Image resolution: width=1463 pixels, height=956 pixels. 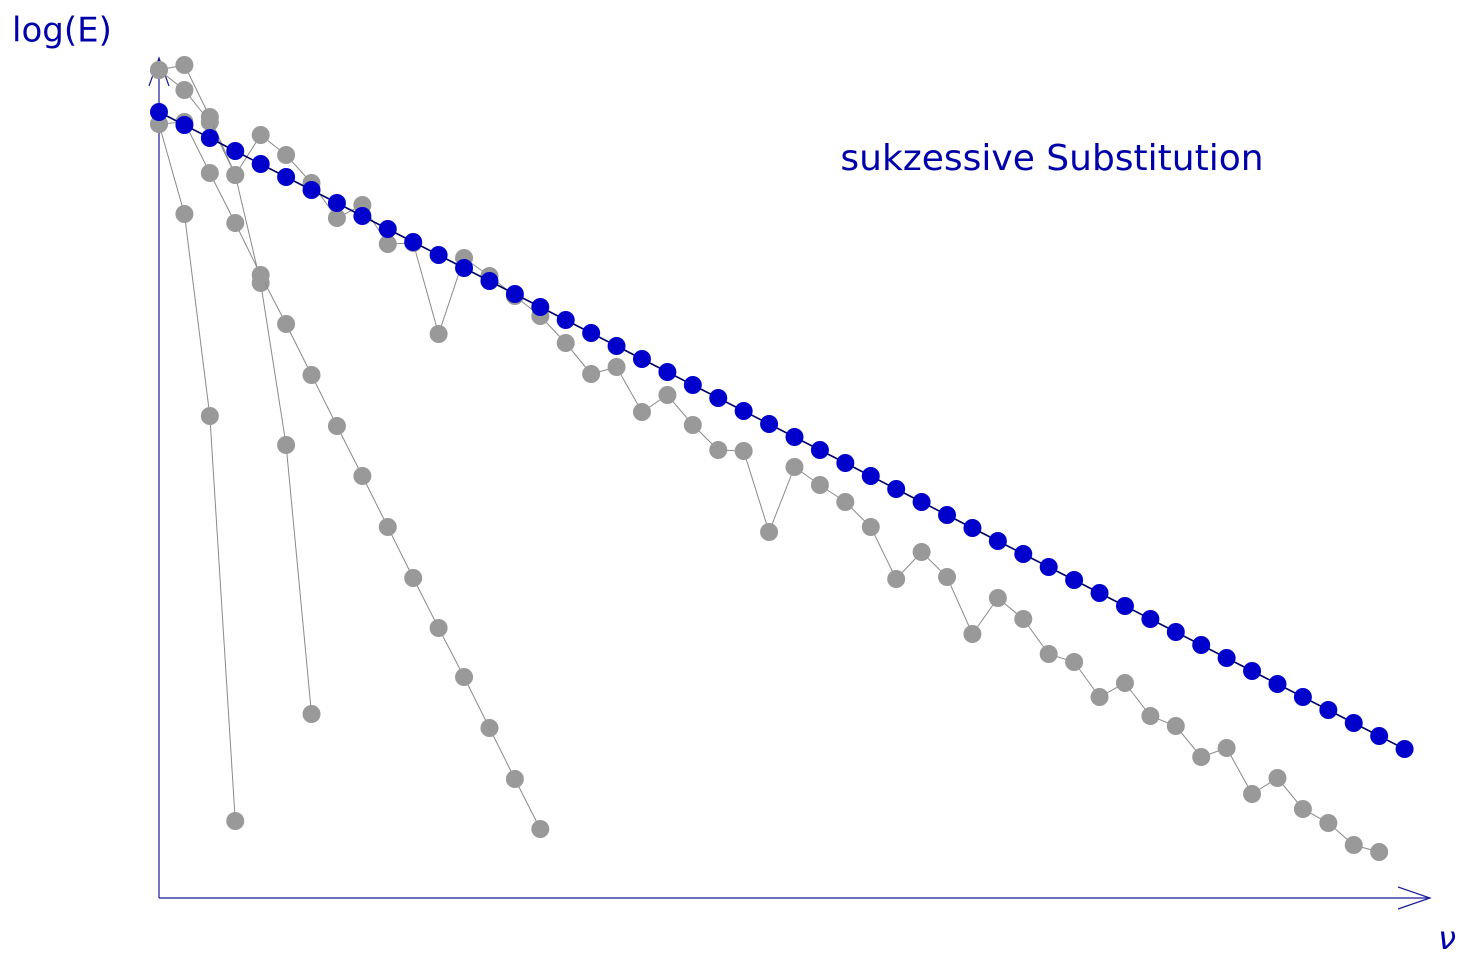 I want to click on x-axis-label: ν, so click(x=1447, y=937).